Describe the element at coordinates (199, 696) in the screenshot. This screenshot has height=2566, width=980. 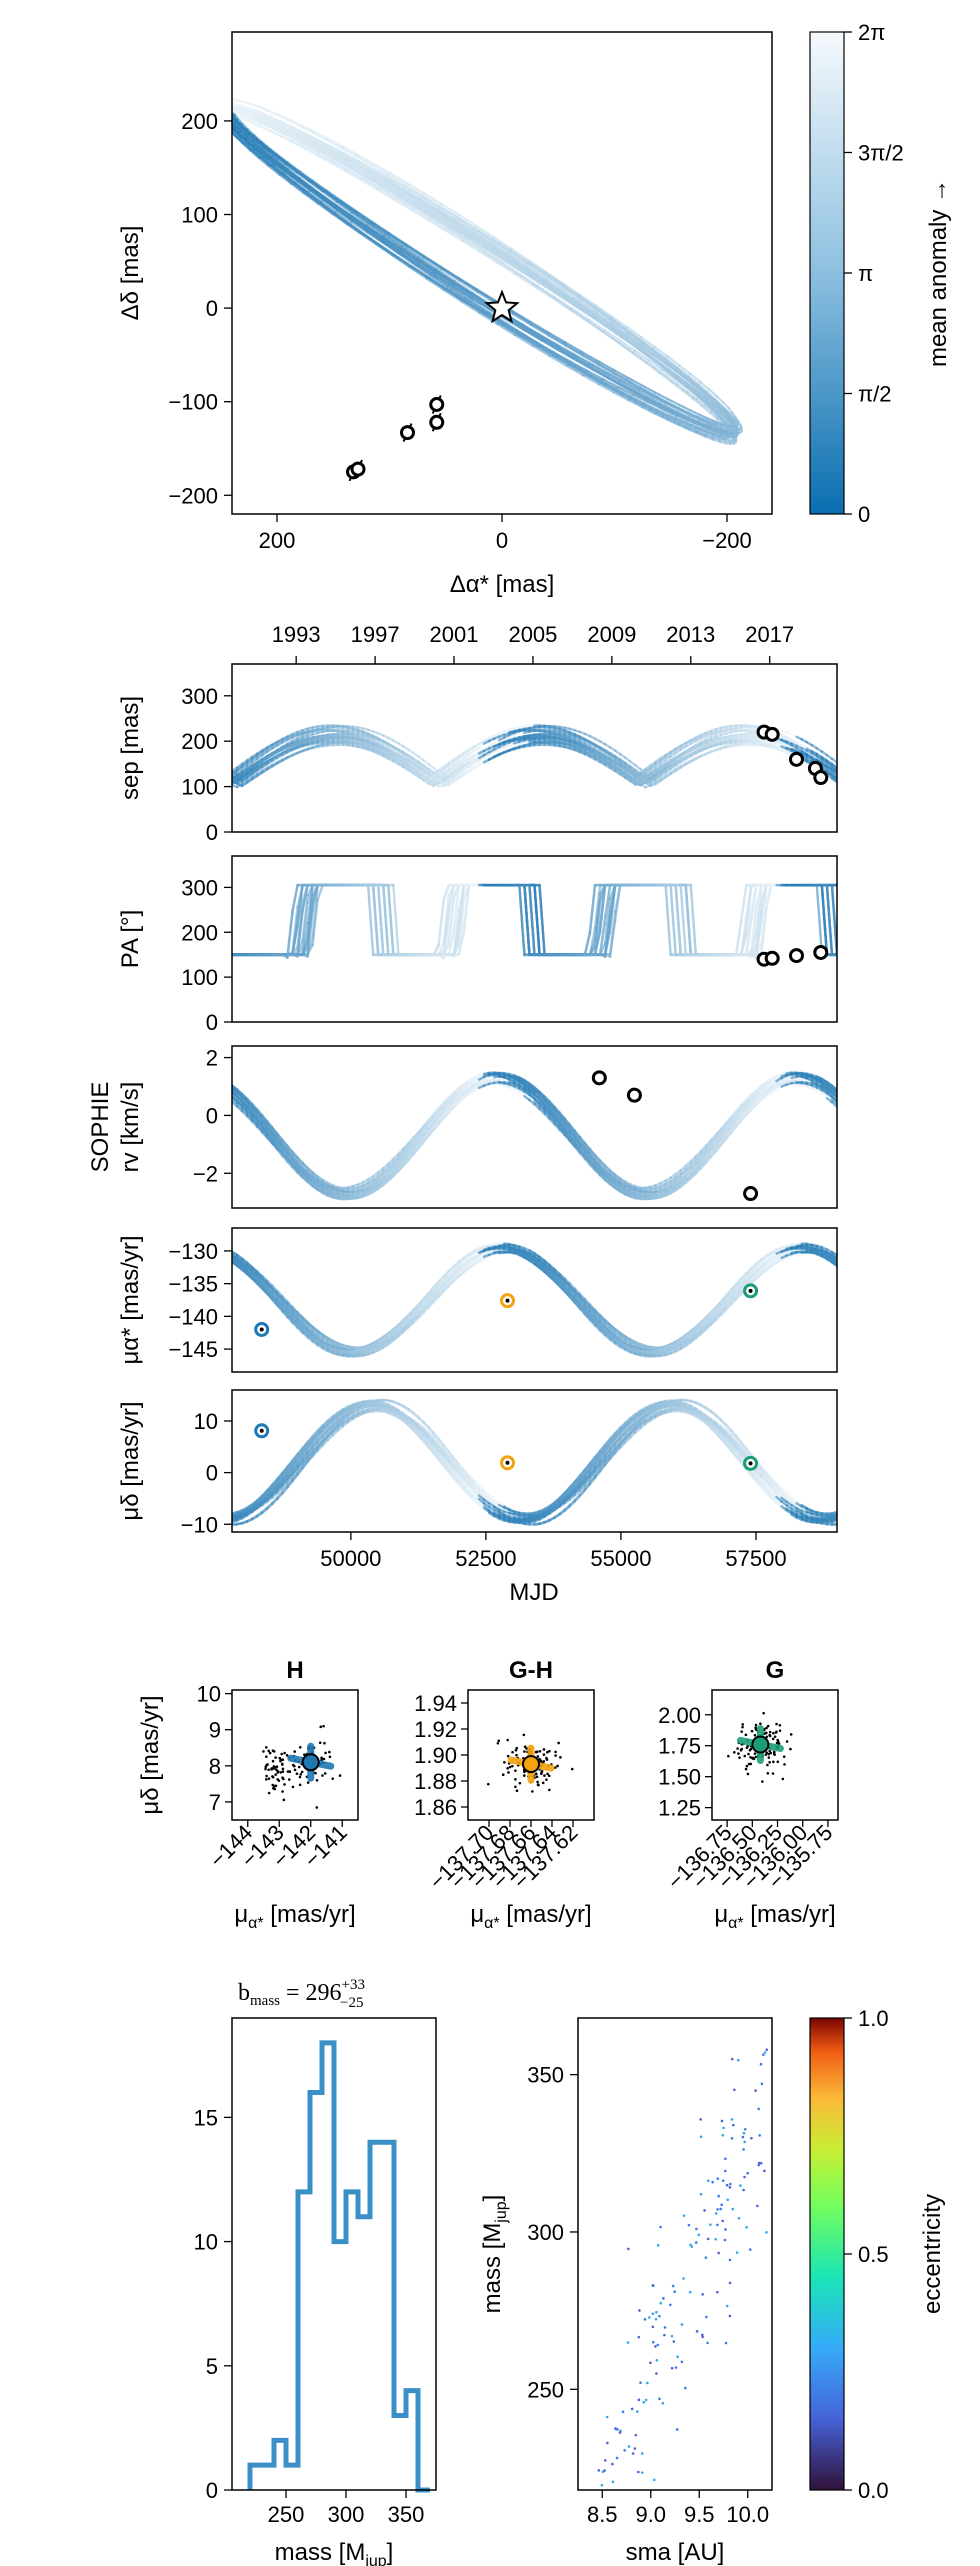
I see `sep-ytick-label: 300` at that location.